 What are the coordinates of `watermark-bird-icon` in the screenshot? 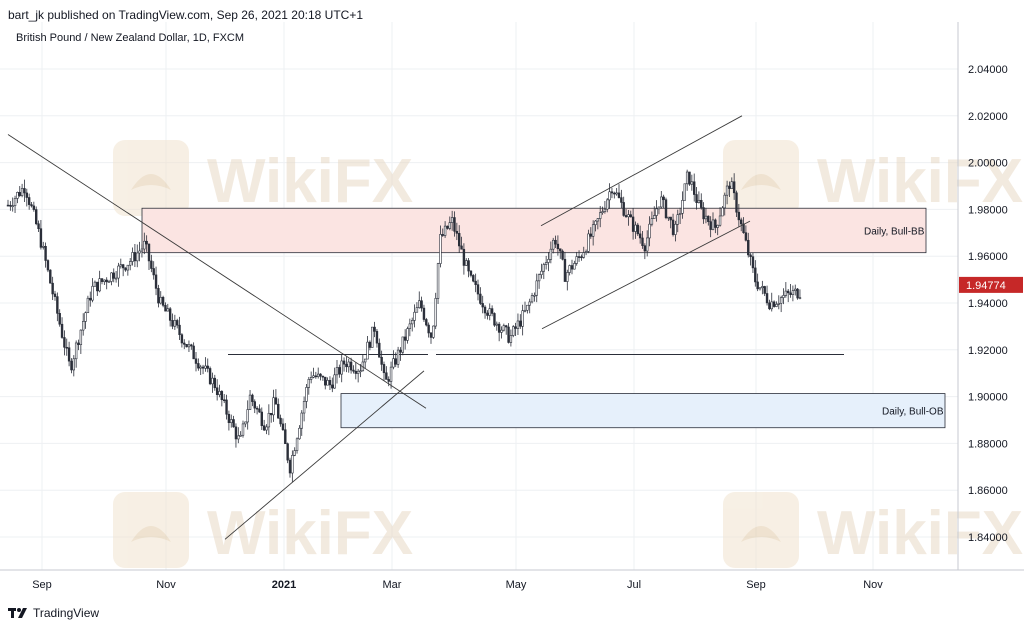 It's located at (151, 534).